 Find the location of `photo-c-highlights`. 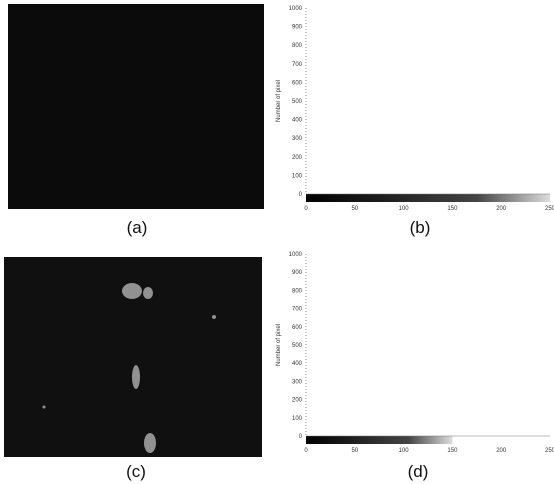

photo-c-highlights is located at coordinates (129, 368).